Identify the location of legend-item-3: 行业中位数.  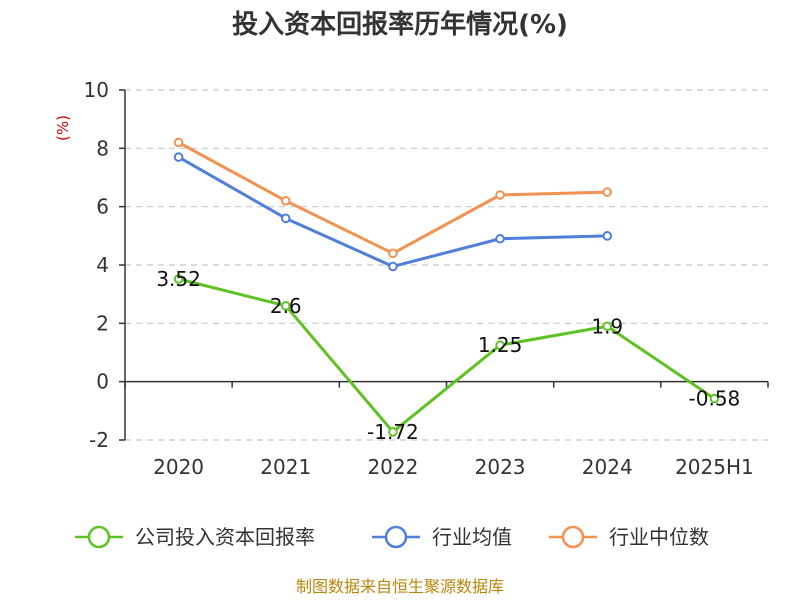
(629, 537).